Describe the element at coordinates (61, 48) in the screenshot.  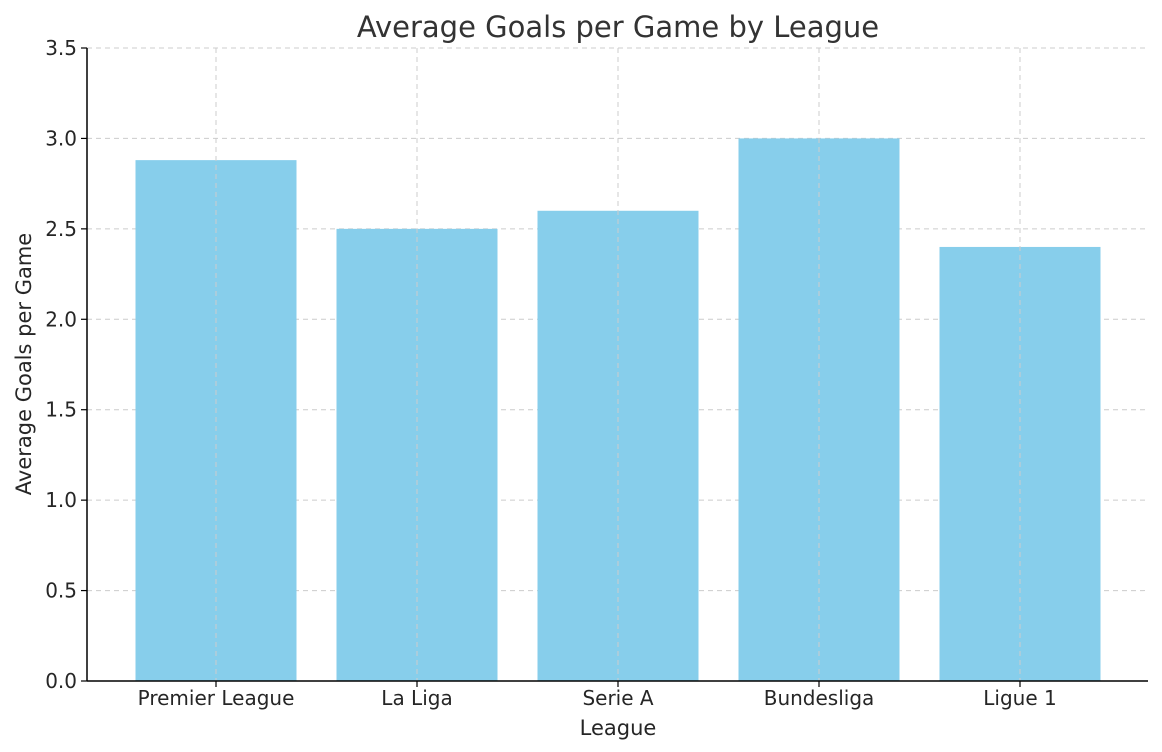
I see `y-tick-label: 3.5` at that location.